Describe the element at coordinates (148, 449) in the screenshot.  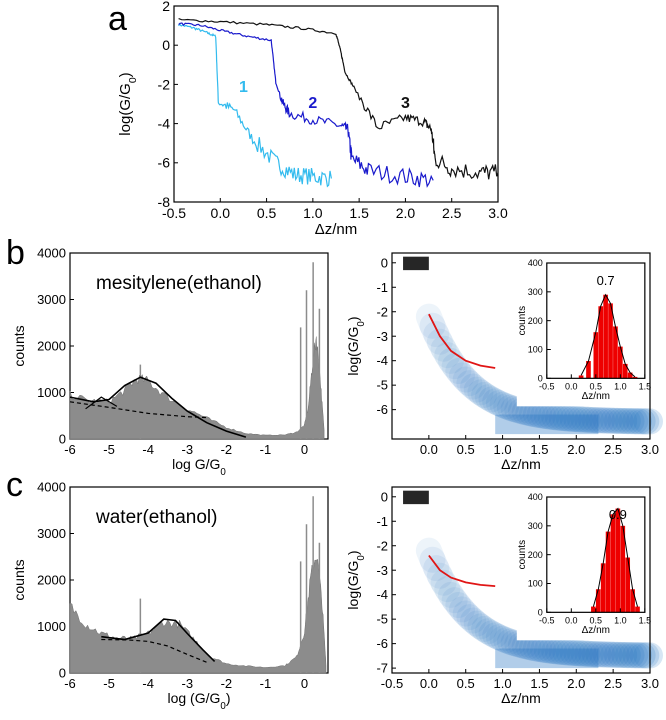
I see `x-tick-label-b-hist: -4` at that location.